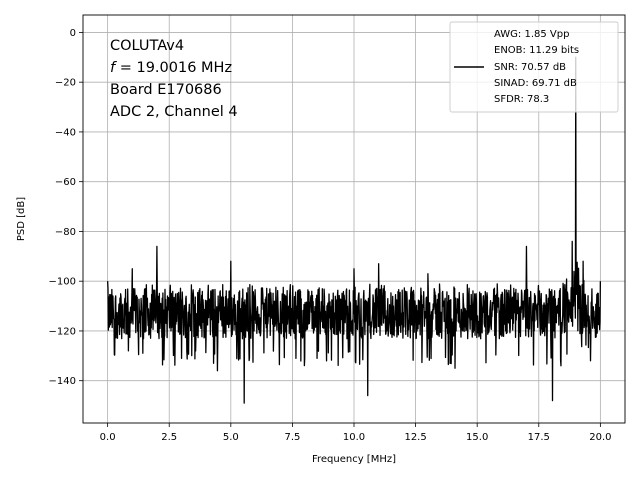 The image size is (640, 480). I want to click on y-tick-label: −20, so click(65, 83).